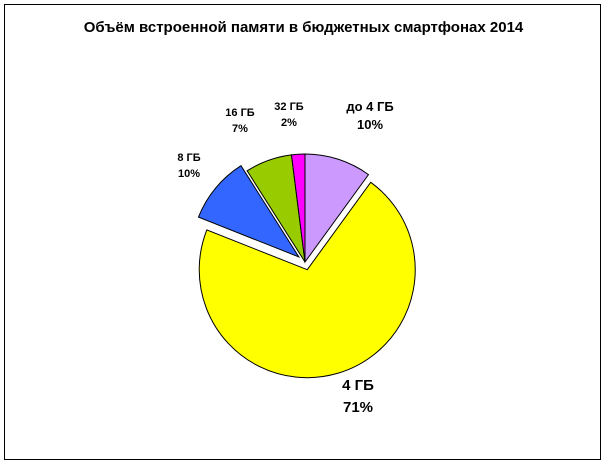 The width and height of the screenshot is (607, 466). What do you see at coordinates (240, 129) in the screenshot?
I see `slice-percent-4: 7%` at bounding box center [240, 129].